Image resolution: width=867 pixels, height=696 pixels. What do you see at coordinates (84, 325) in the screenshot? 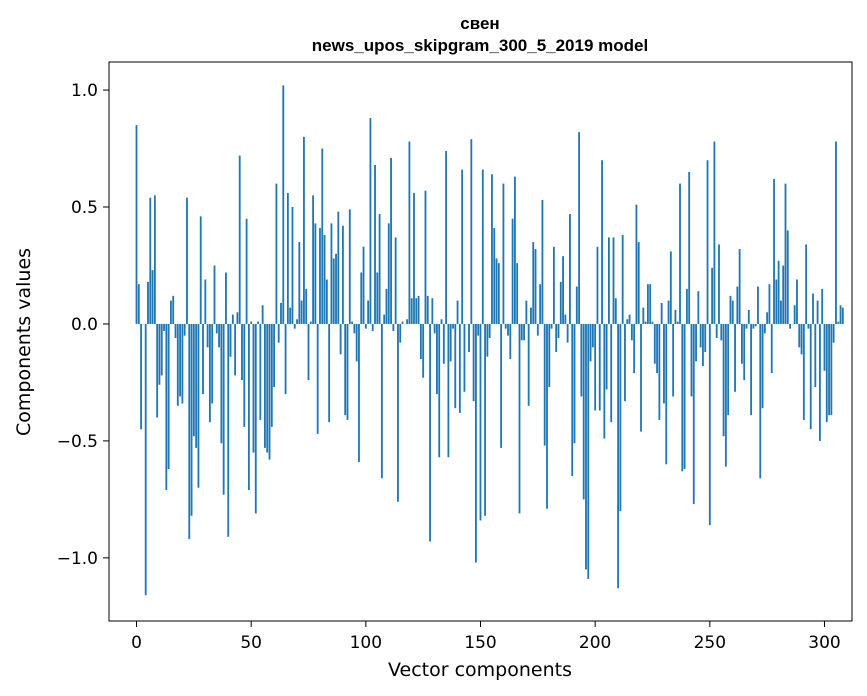
I see `y-tick-label: 0.0` at bounding box center [84, 325].